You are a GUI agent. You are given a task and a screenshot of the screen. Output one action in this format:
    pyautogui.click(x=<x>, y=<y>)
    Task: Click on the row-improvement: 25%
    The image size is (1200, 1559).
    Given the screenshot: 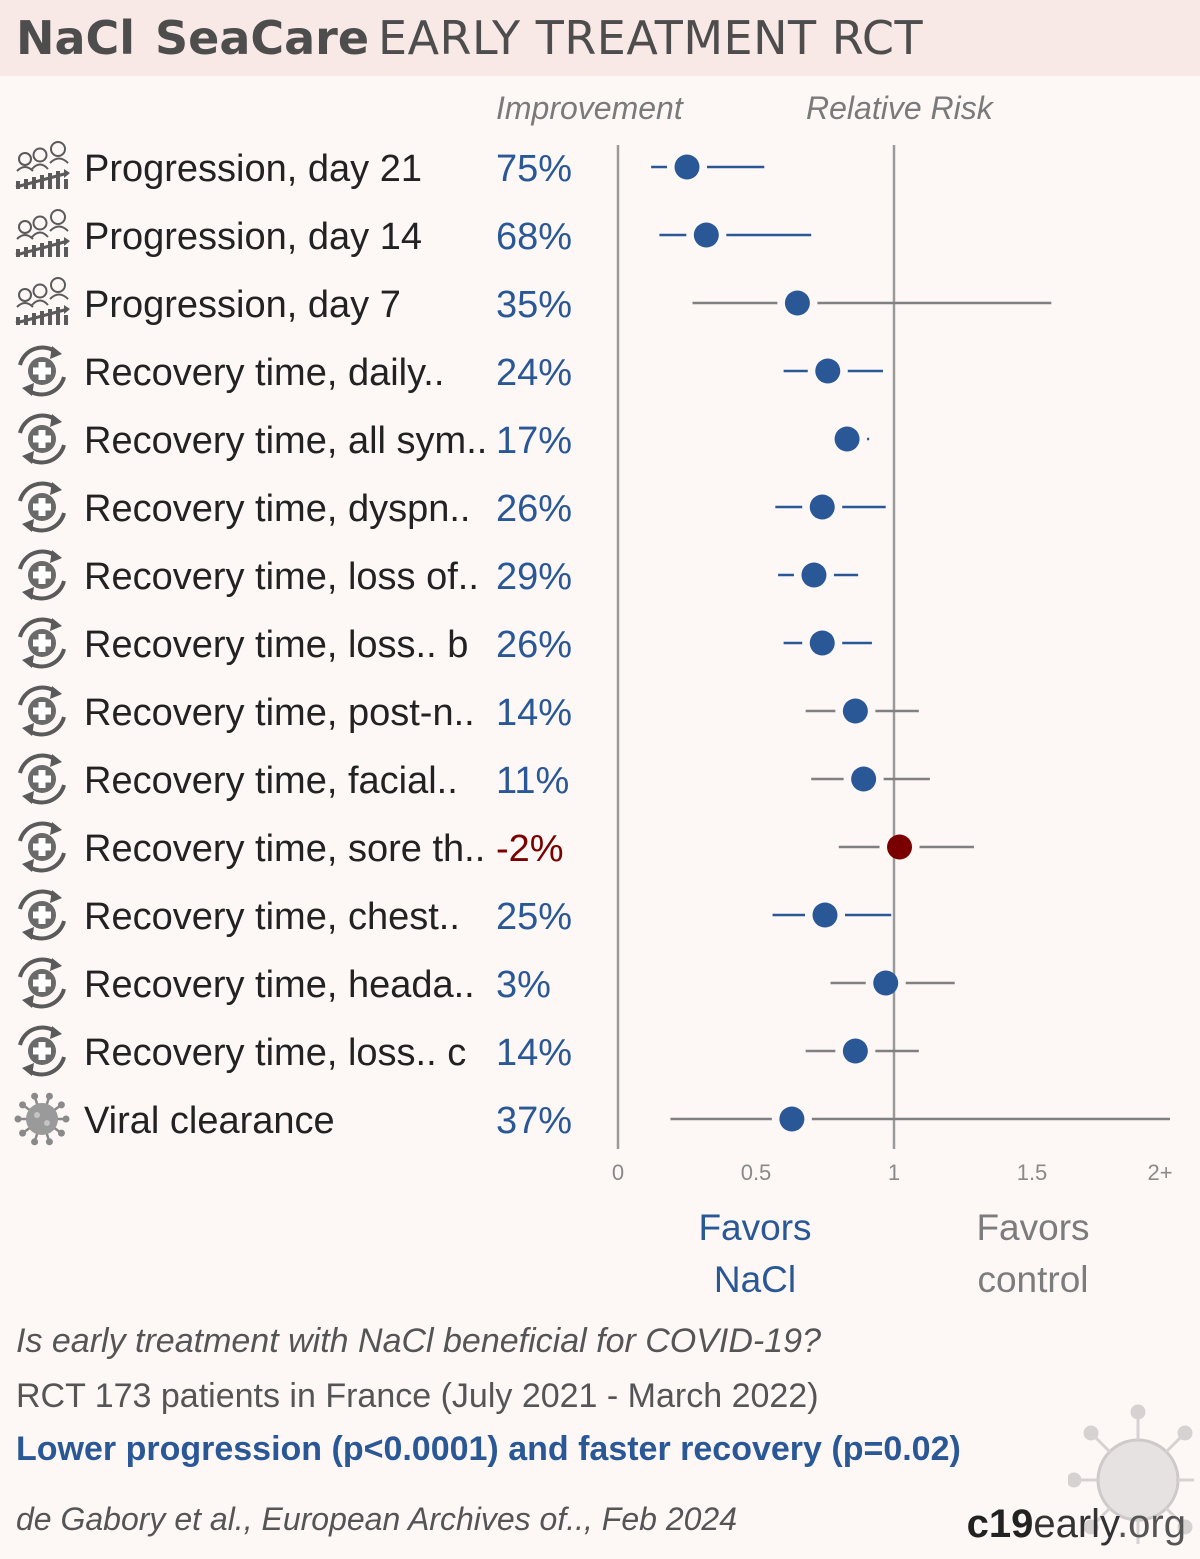 What is the action you would take?
    pyautogui.click(x=534, y=917)
    